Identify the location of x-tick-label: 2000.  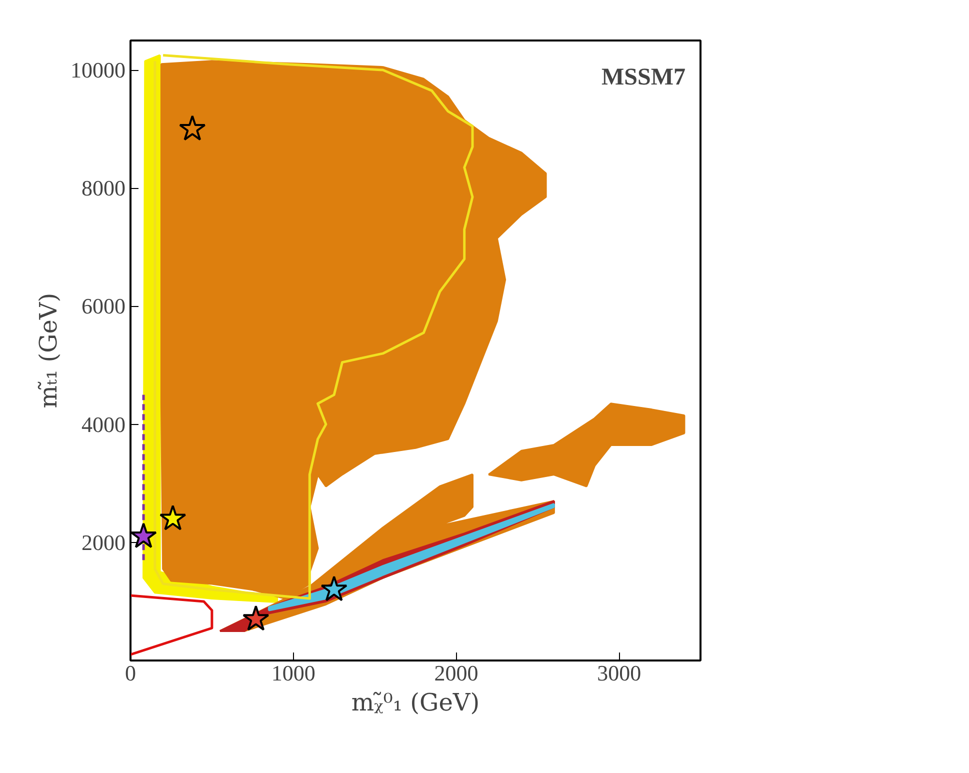
(456, 673).